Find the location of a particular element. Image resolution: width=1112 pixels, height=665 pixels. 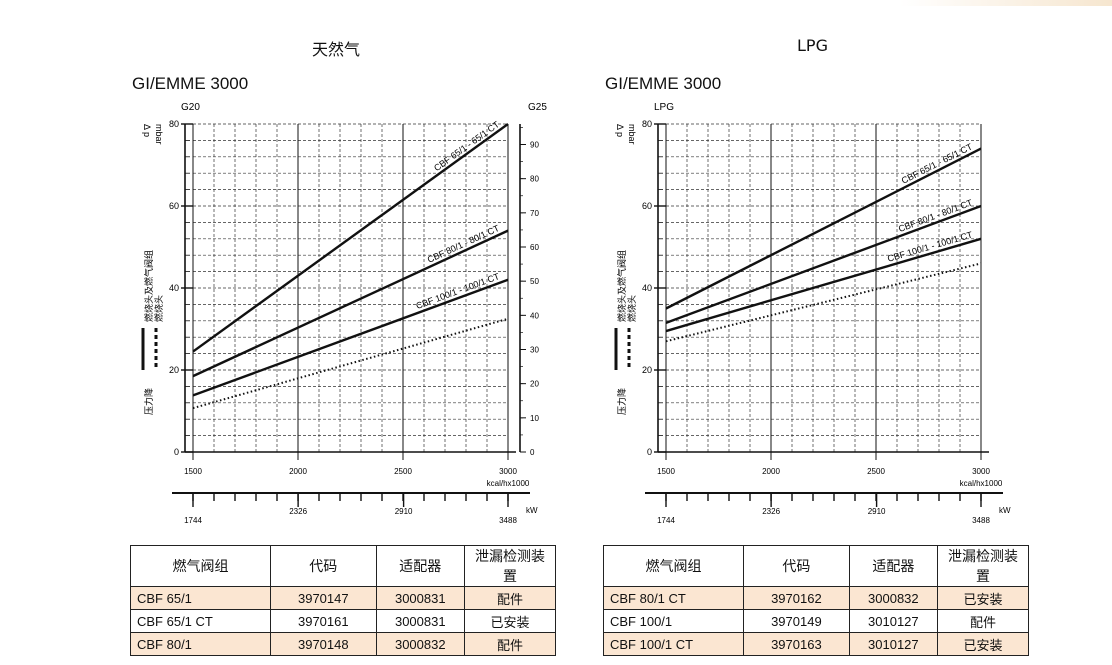

top-decoration is located at coordinates (1006, 3).